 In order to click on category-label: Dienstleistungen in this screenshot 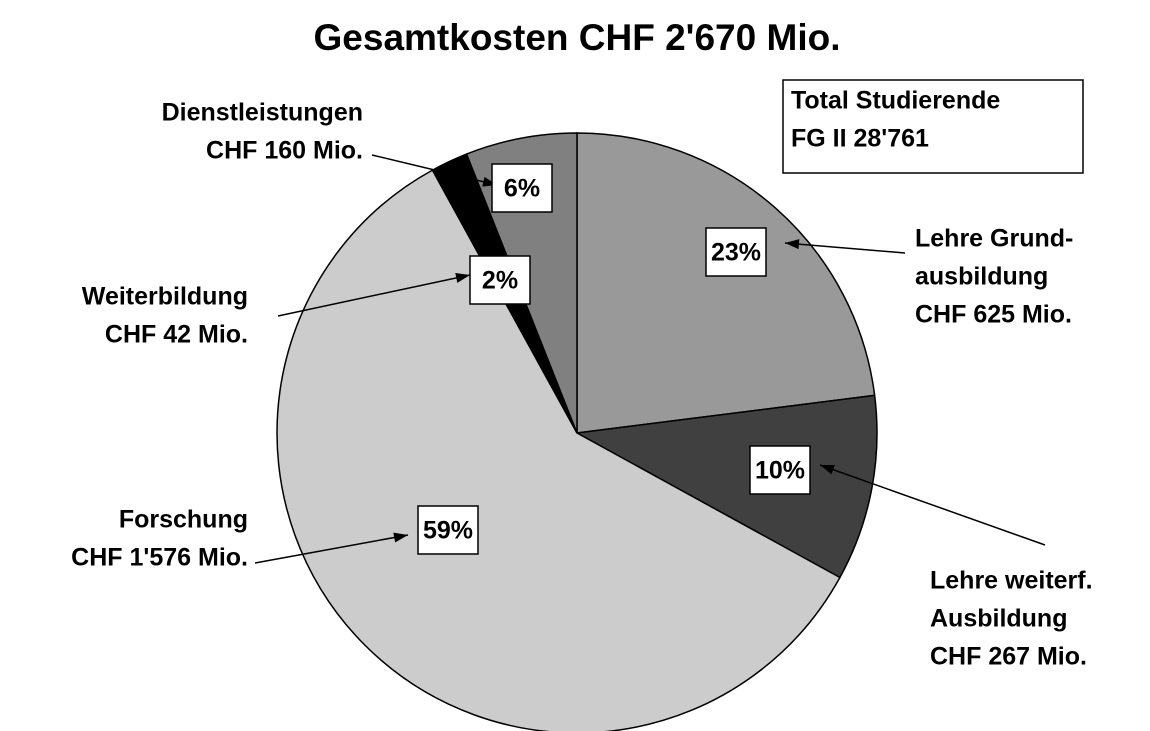, I will do `click(262, 113)`.